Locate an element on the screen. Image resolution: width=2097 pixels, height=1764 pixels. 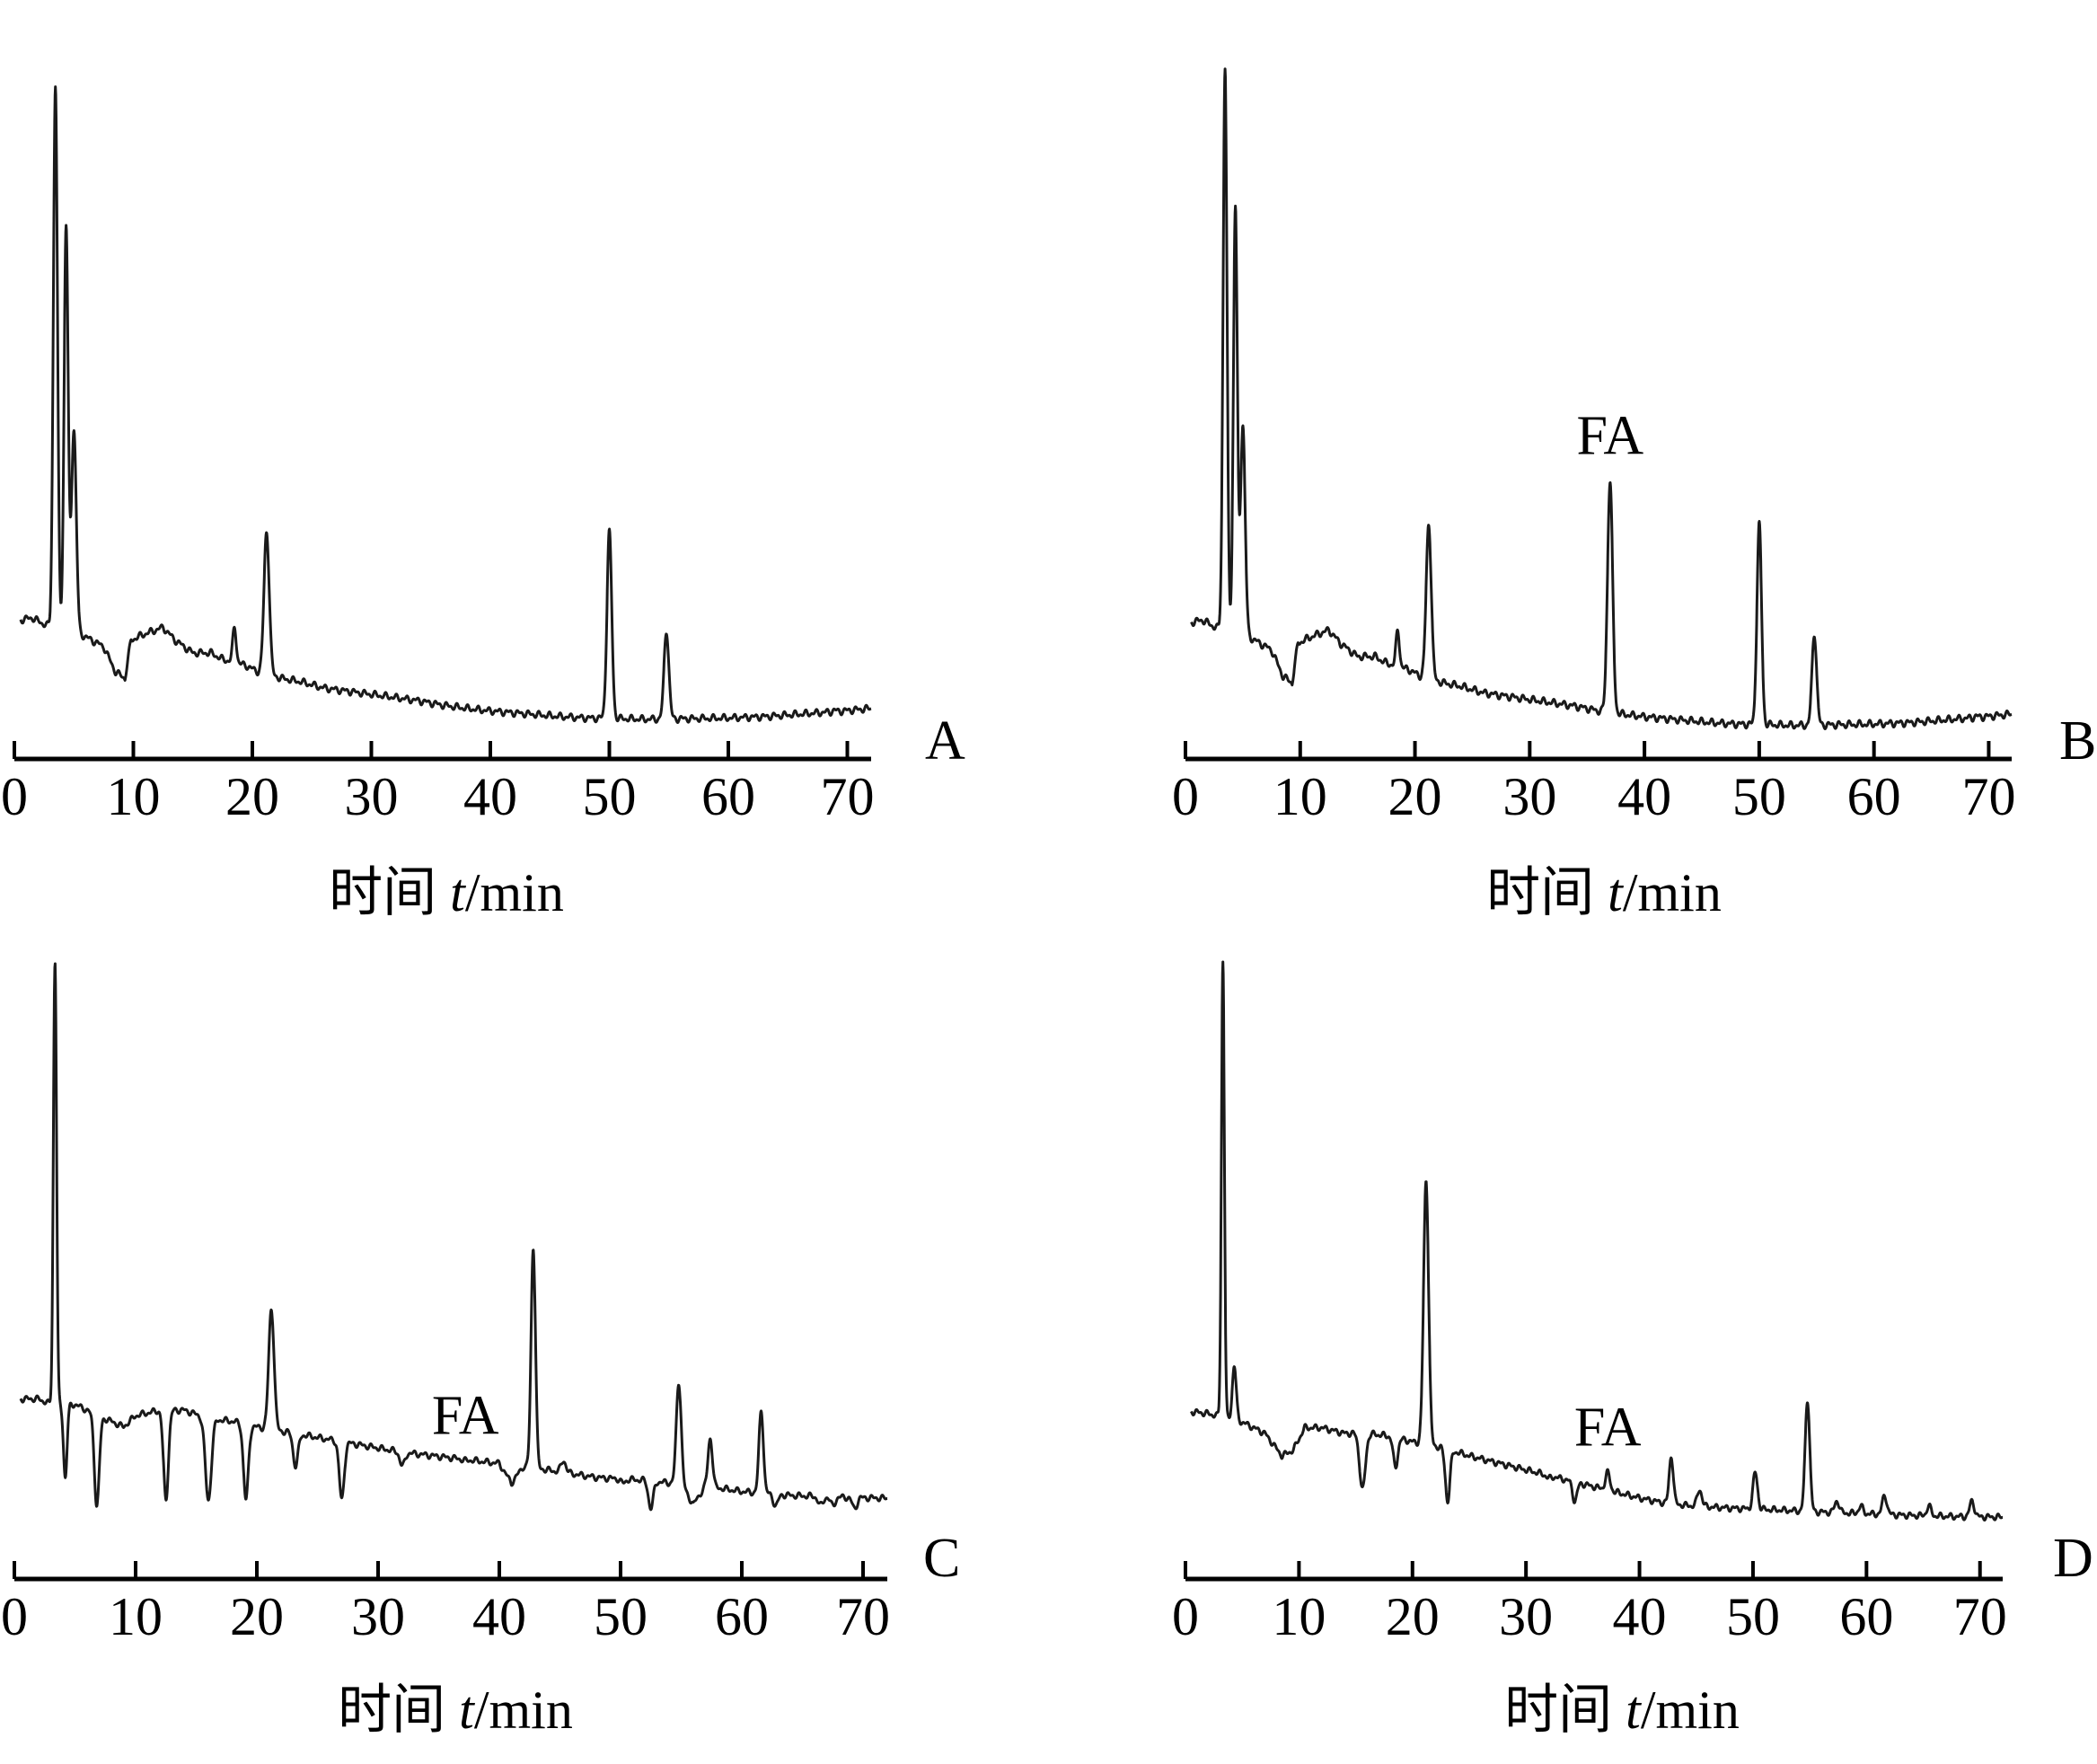
panel-letter: C is located at coordinates (942, 1559).